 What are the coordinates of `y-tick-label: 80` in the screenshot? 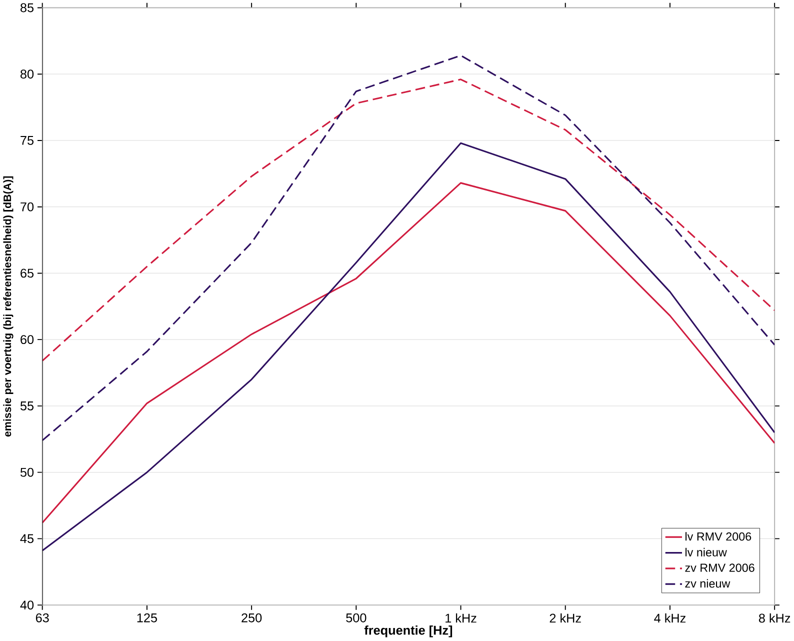 It's located at (27, 74).